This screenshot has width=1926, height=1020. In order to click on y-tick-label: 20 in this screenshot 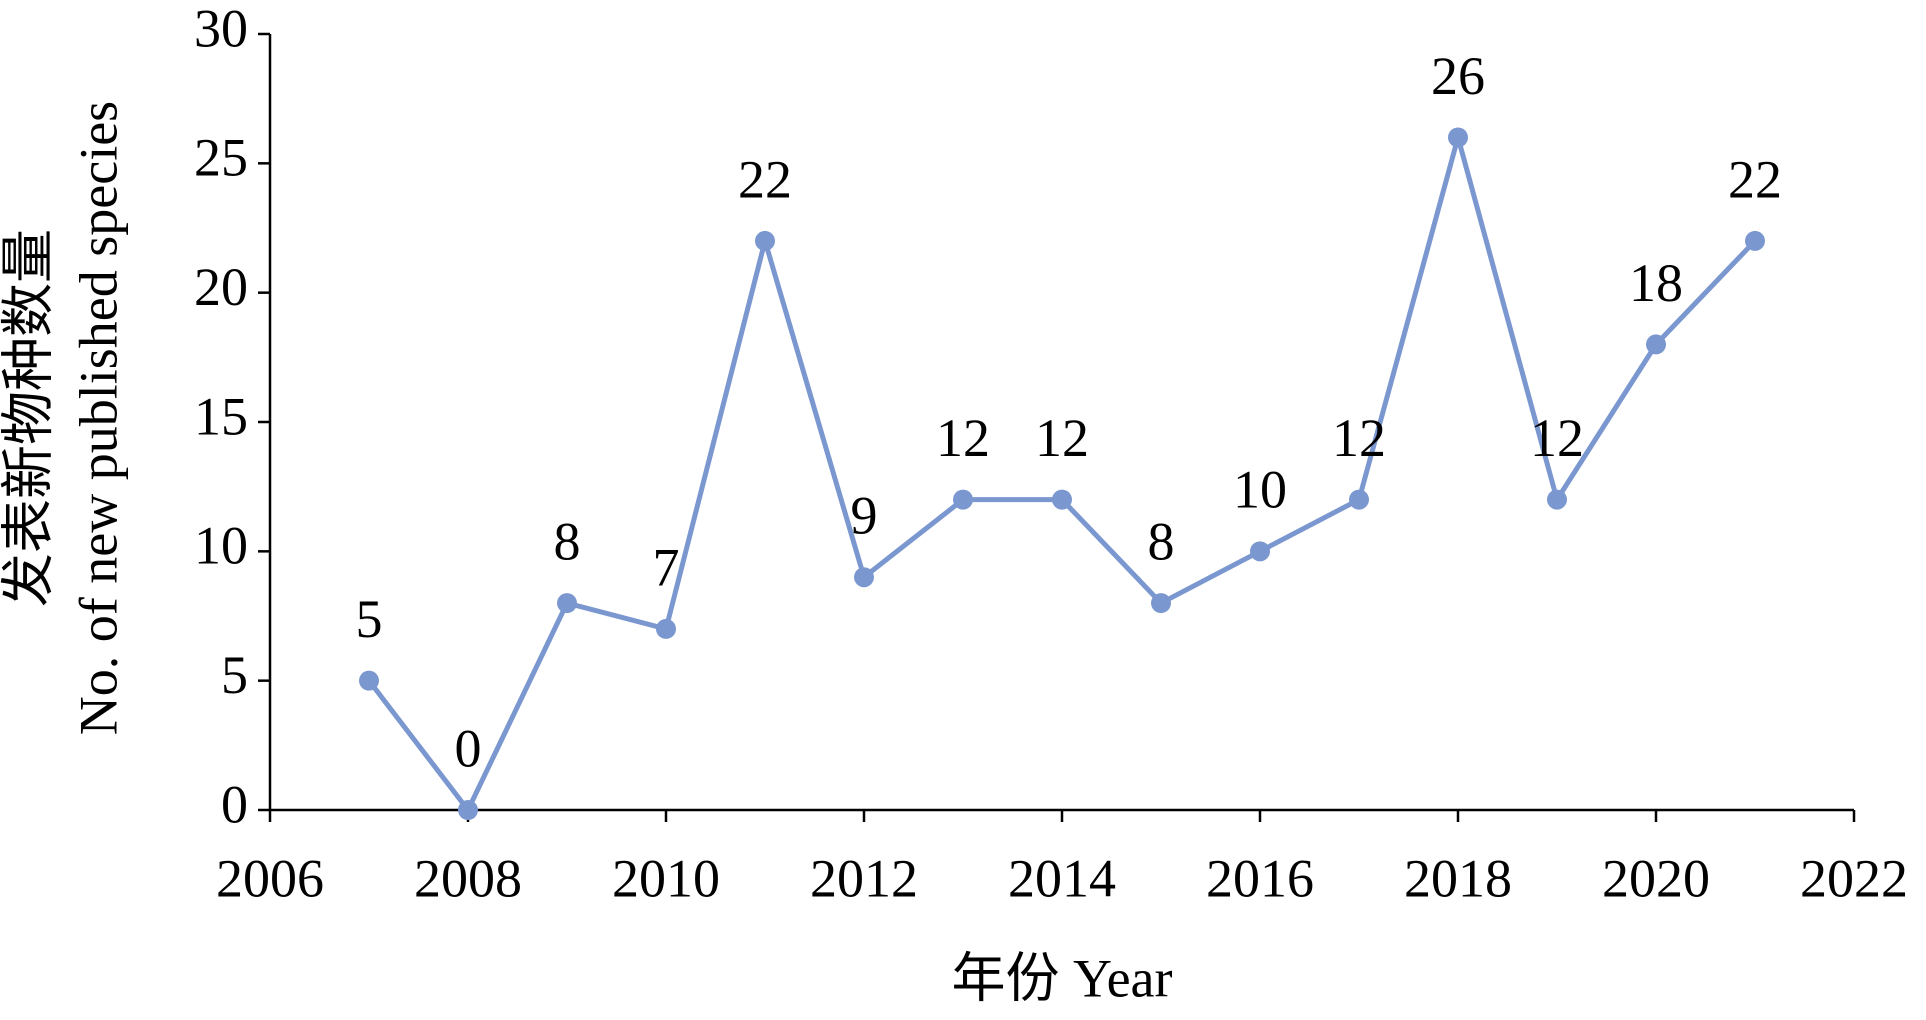, I will do `click(221, 287)`.